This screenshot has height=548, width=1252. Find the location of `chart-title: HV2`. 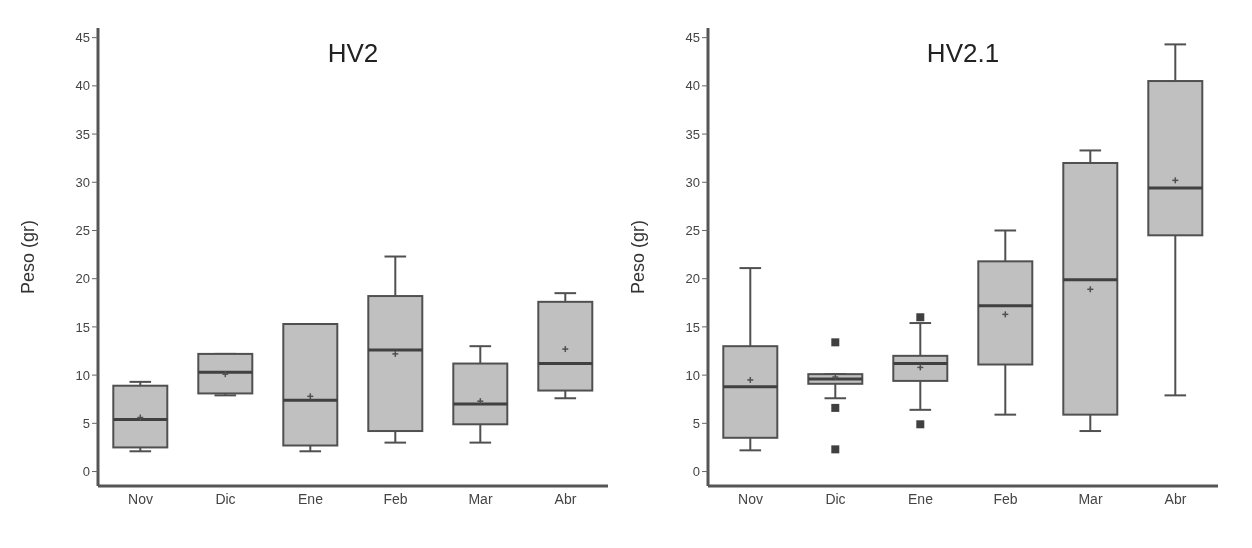

chart-title: HV2 is located at coordinates (353, 53).